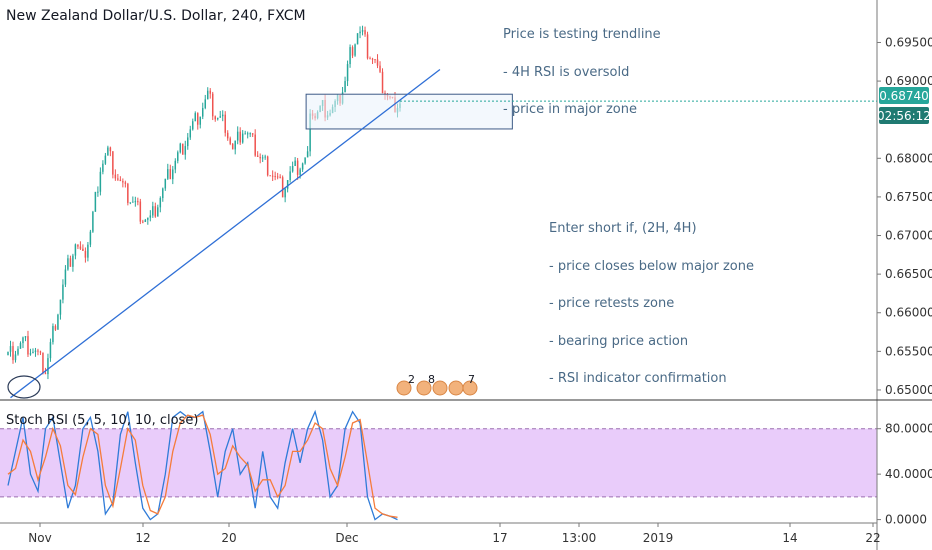  I want to click on last-price-badge: 0.68740, so click(904, 95).